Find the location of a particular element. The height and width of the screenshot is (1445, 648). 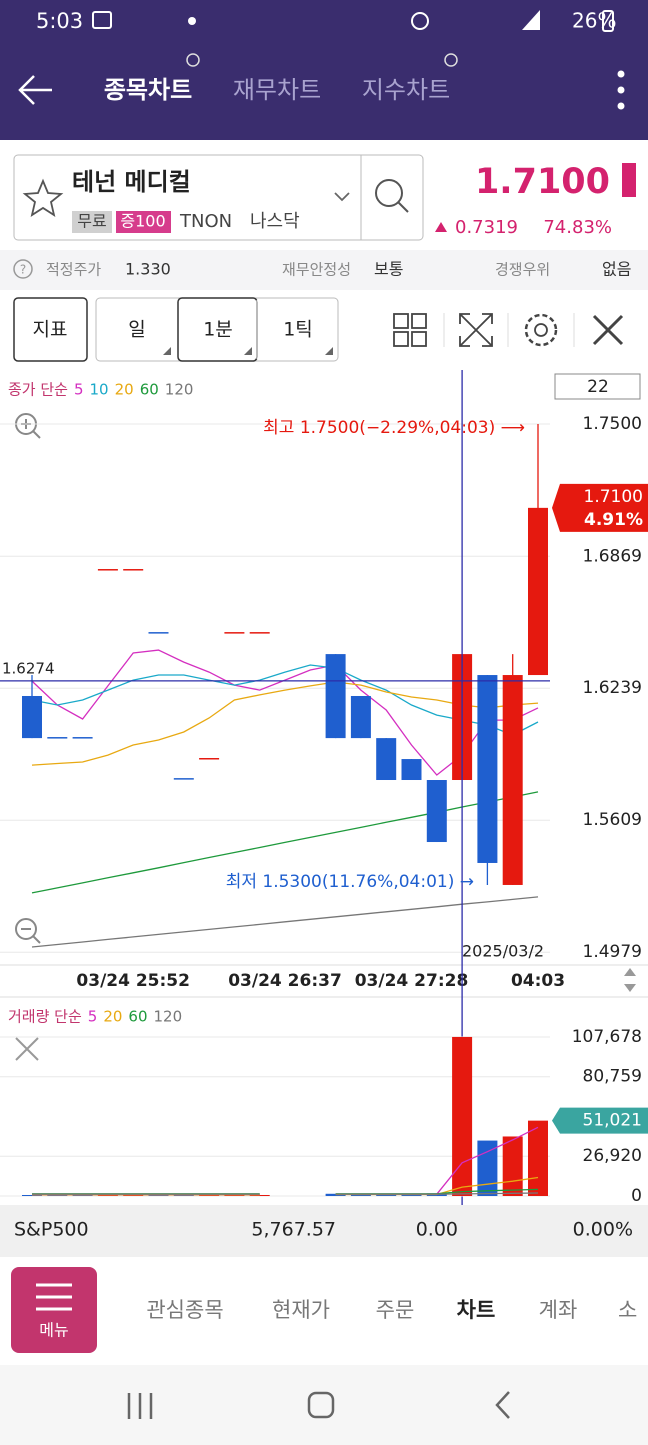

tab-badge is located at coordinates (451, 60).